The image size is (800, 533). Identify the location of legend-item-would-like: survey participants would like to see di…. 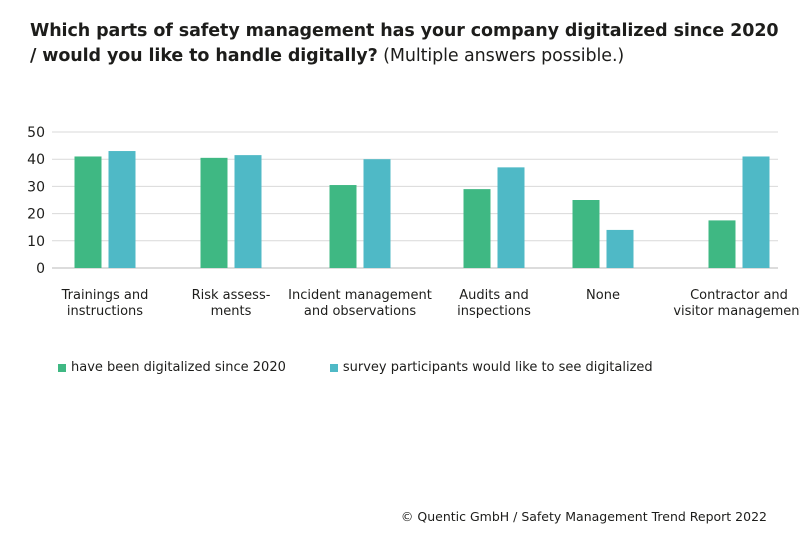
(491, 367).